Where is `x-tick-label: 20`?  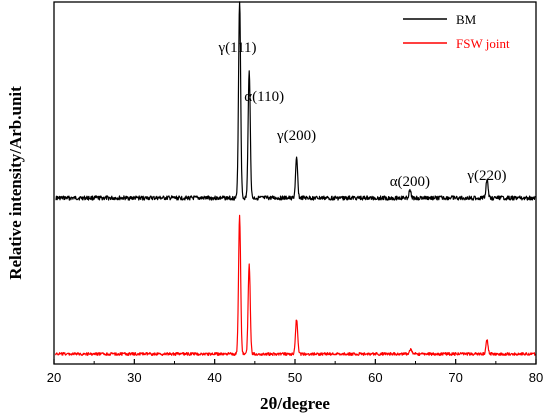 x-tick-label: 20 is located at coordinates (54, 377).